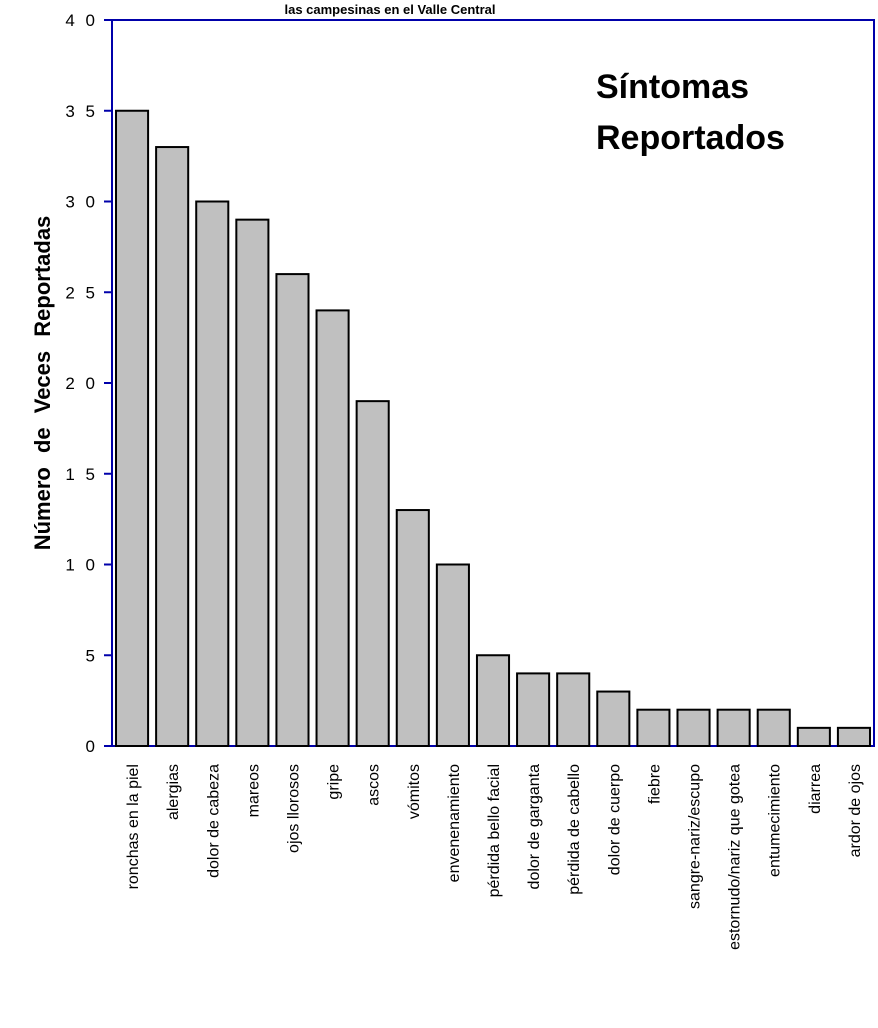 Image resolution: width=878 pixels, height=1028 pixels. Describe the element at coordinates (81, 111) in the screenshot. I see `y-tick-label: 3 5` at that location.